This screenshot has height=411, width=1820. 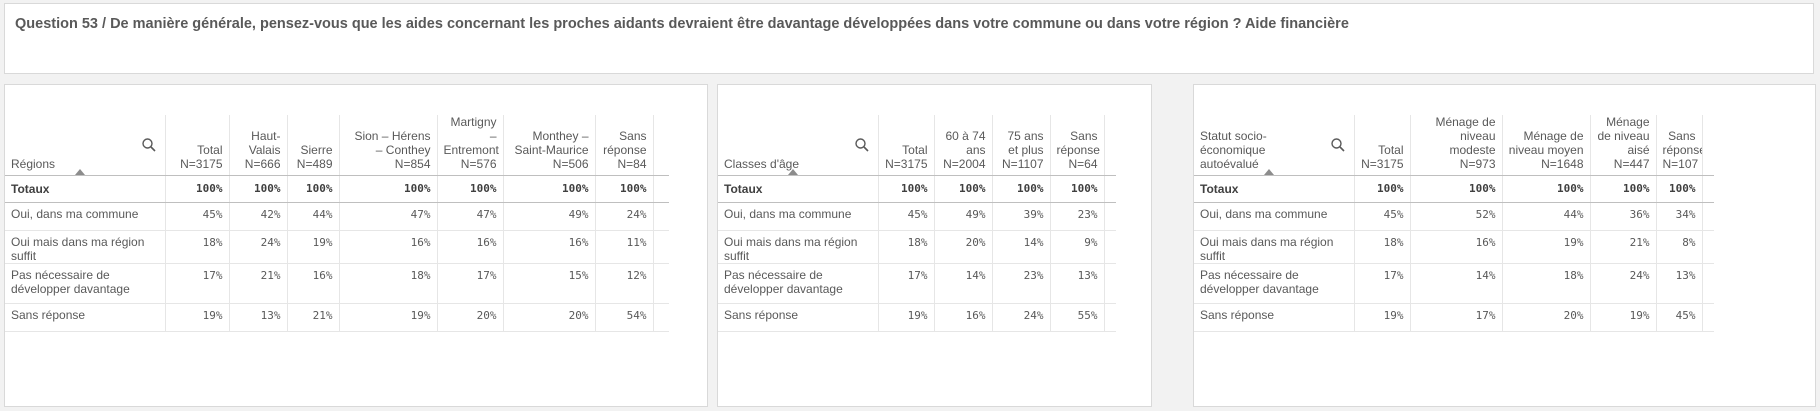 I want to click on table-row: Sans réponse 19% 17% 20% 19% 45%, so click(x=1454, y=317).